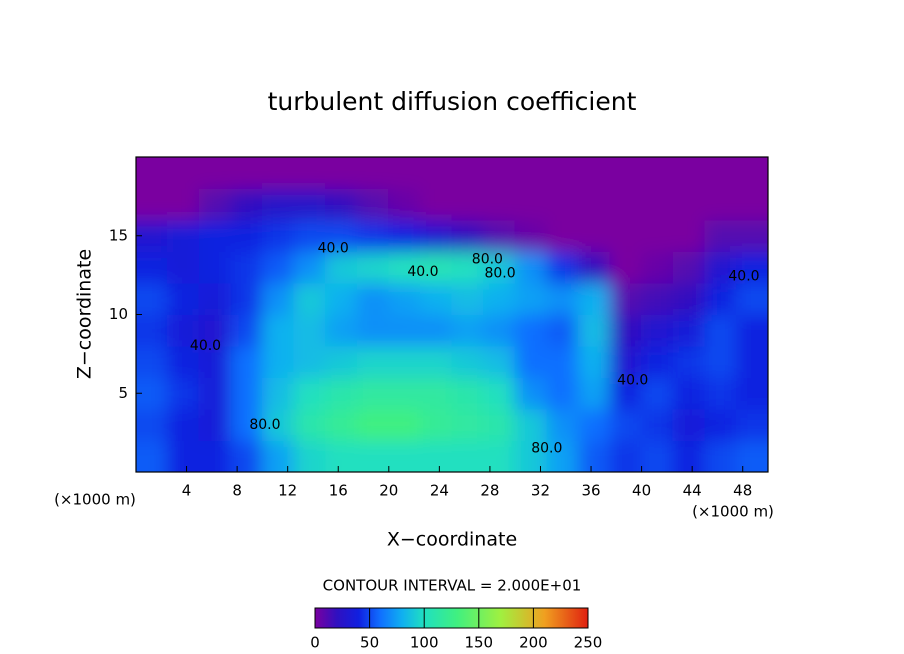  What do you see at coordinates (588, 643) in the screenshot?
I see `colorbar-tick-label: 250` at bounding box center [588, 643].